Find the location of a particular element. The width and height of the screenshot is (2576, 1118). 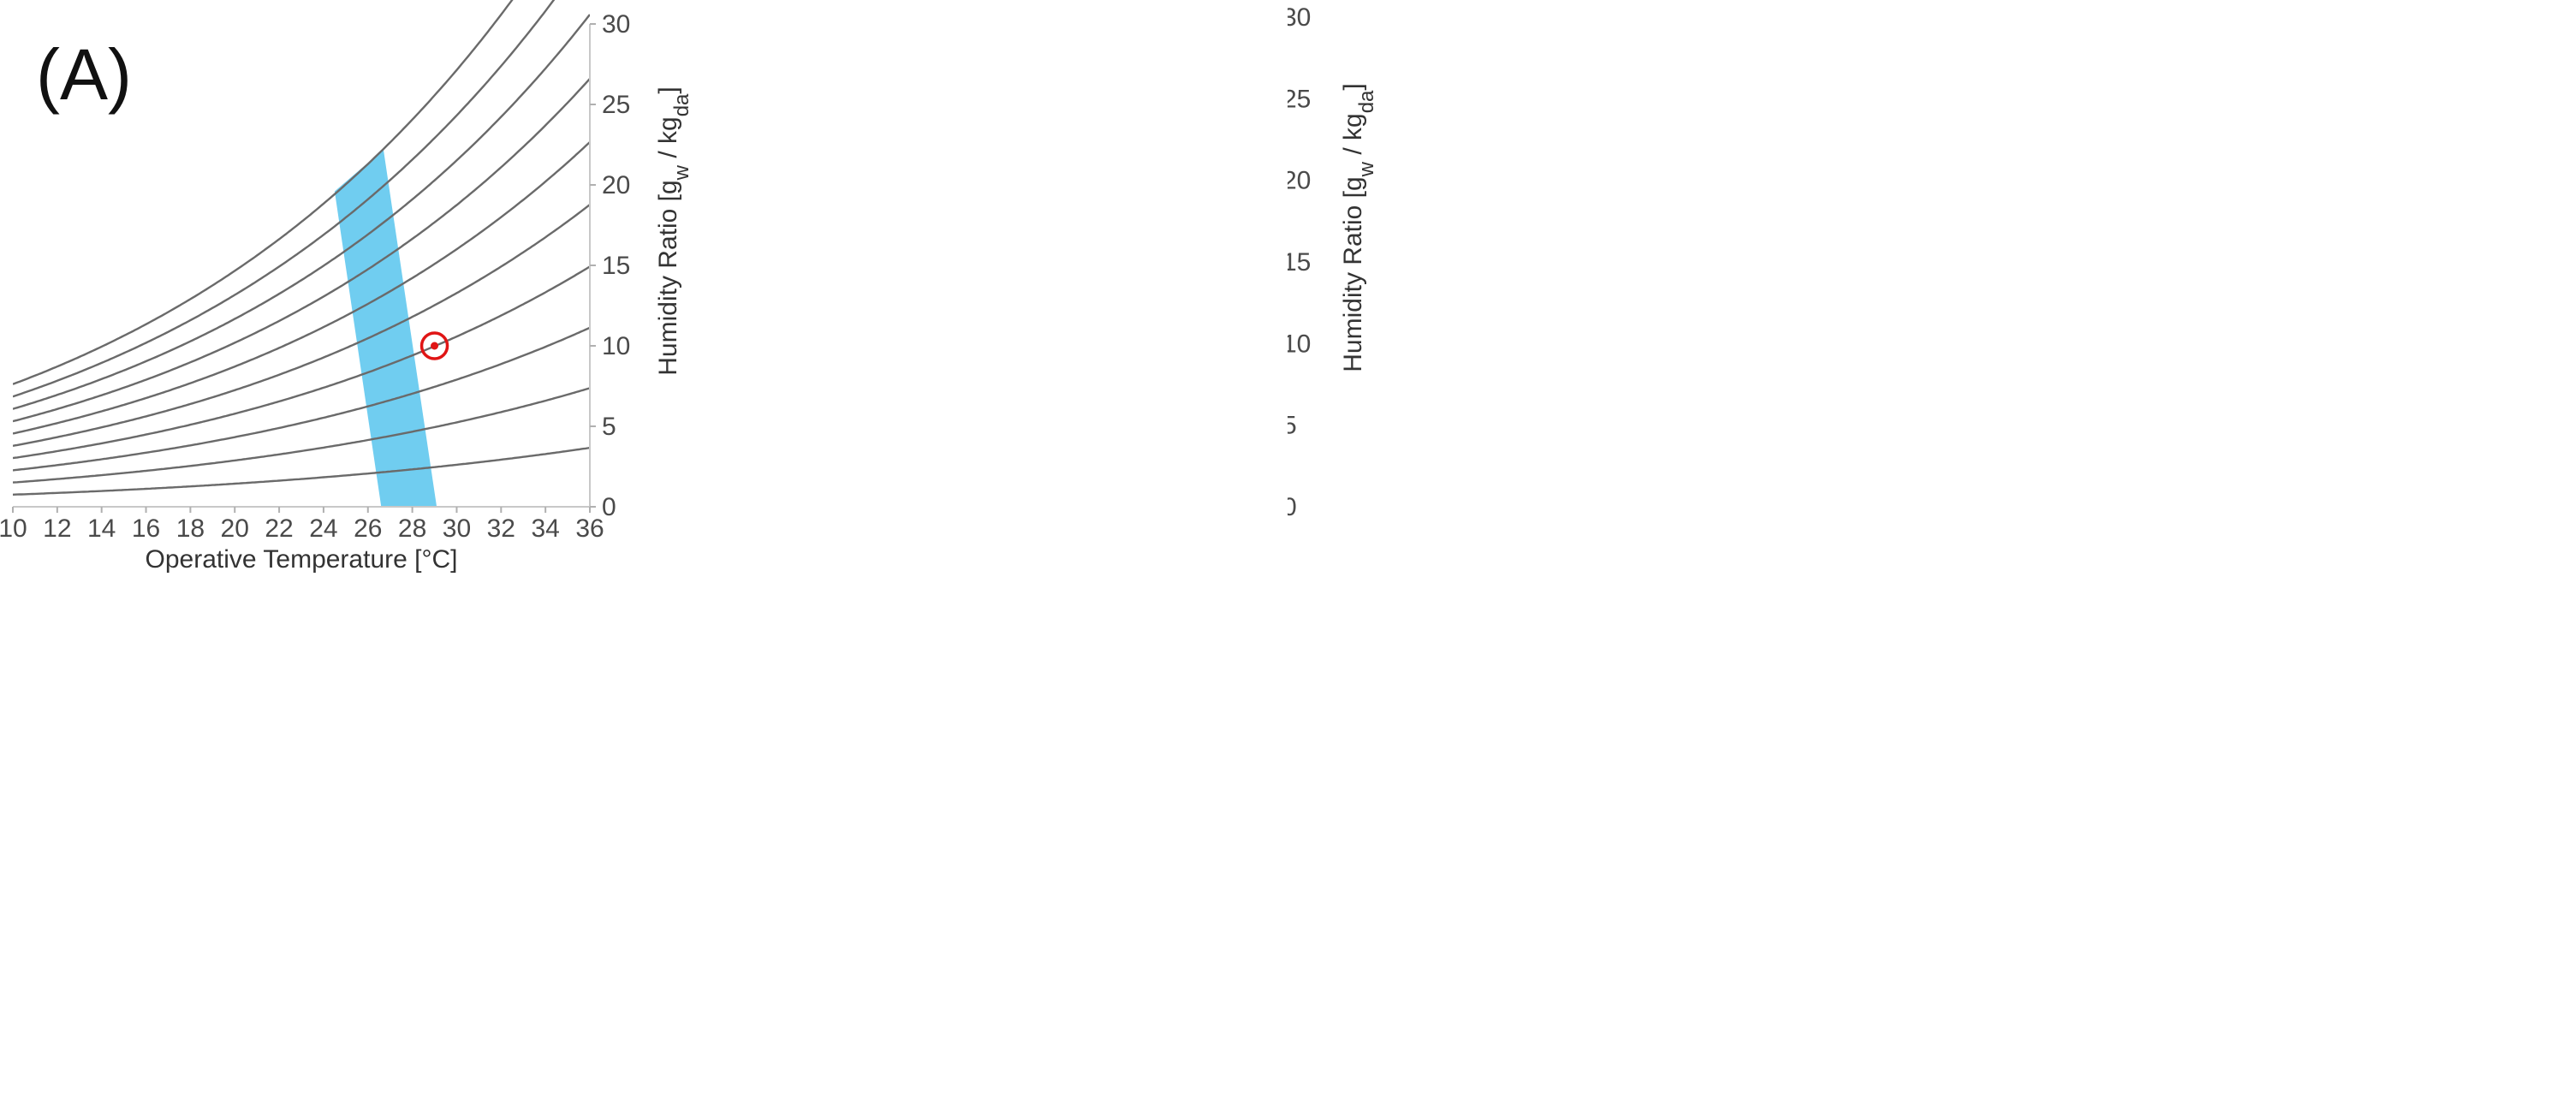

current-point-ring is located at coordinates (434, 345).